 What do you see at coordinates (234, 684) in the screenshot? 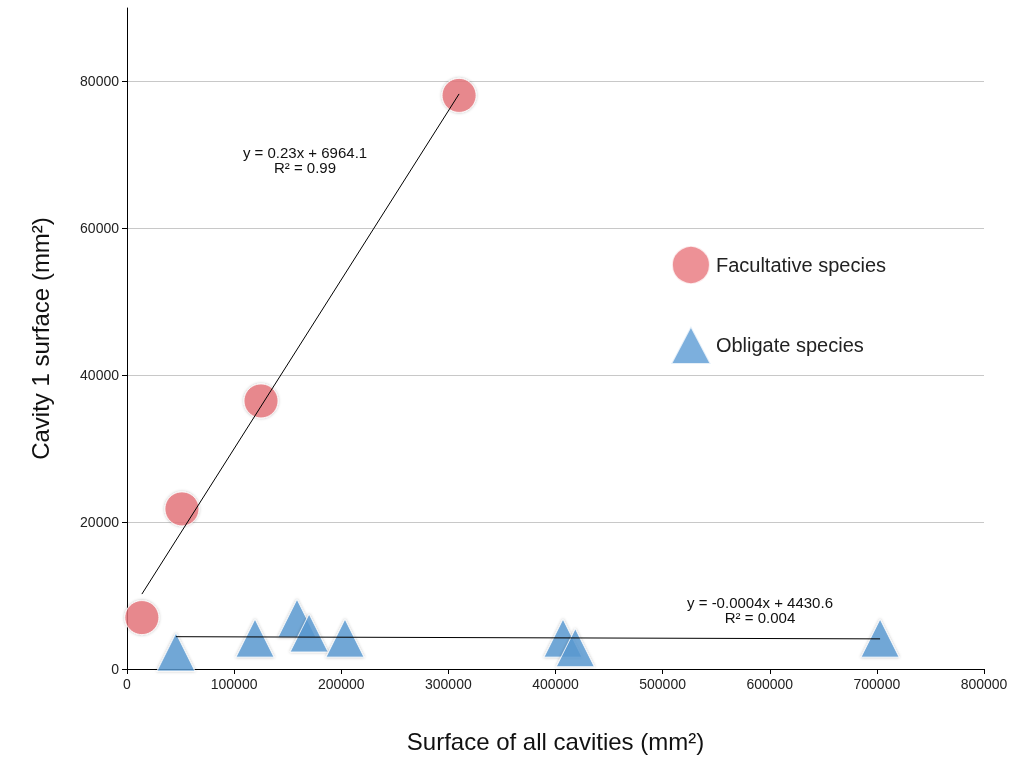
I see `x-tick-label: 100000` at bounding box center [234, 684].